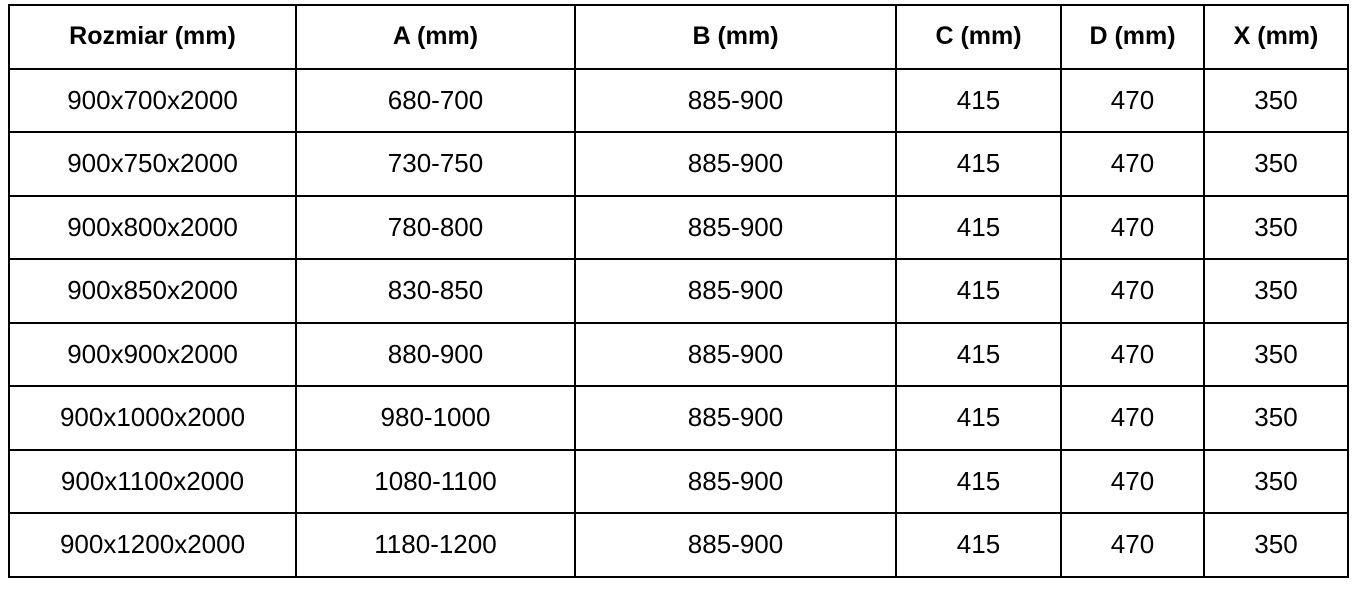 This screenshot has height=597, width=1355. I want to click on column-header-b: B (mm), so click(735, 37).